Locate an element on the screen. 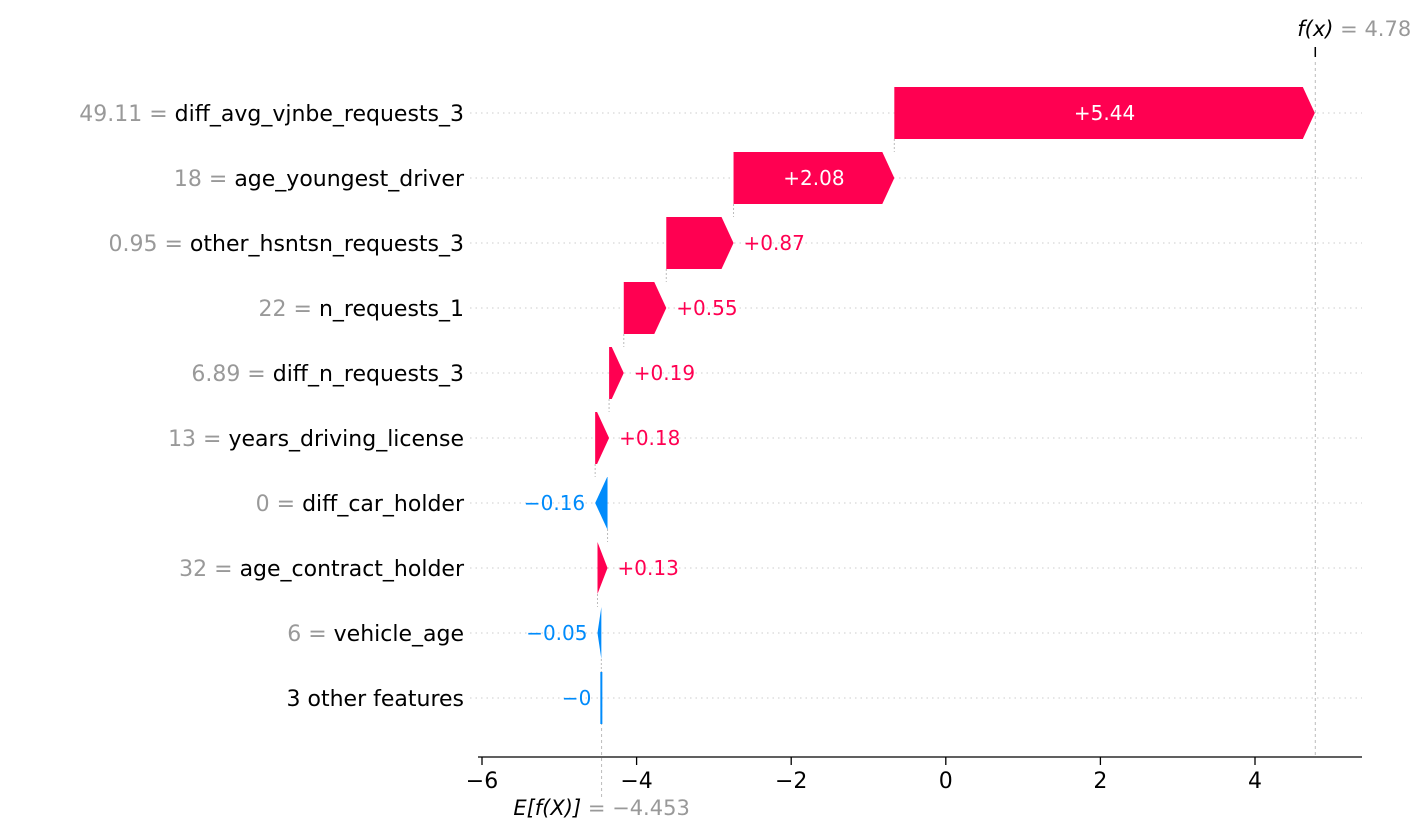 This screenshot has width=1428, height=840. feature-label: 13 = years_driving_license is located at coordinates (316, 439).